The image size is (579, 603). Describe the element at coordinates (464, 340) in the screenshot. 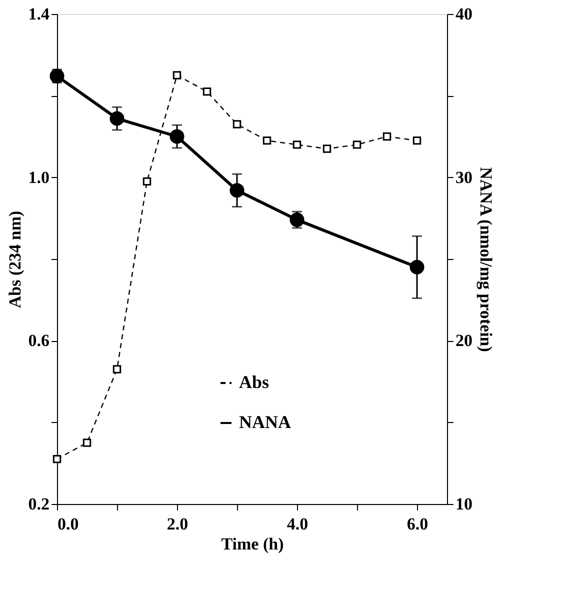

I see `y2-tick-label: 20` at that location.